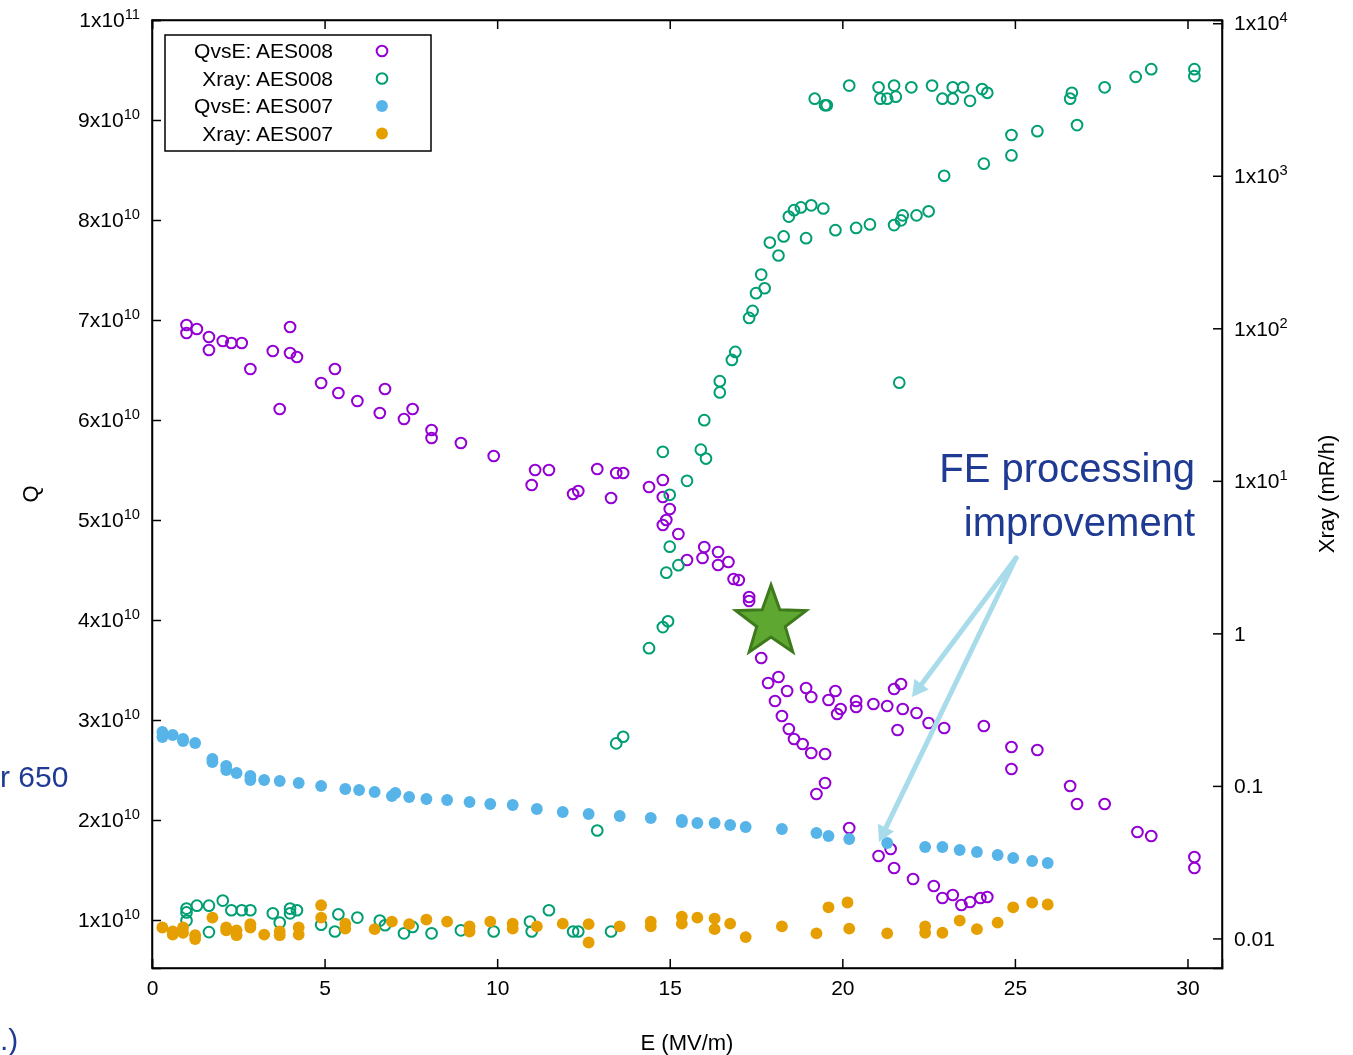  Describe the element at coordinates (843, 987) in the screenshot. I see `x-tick-label: 20` at that location.